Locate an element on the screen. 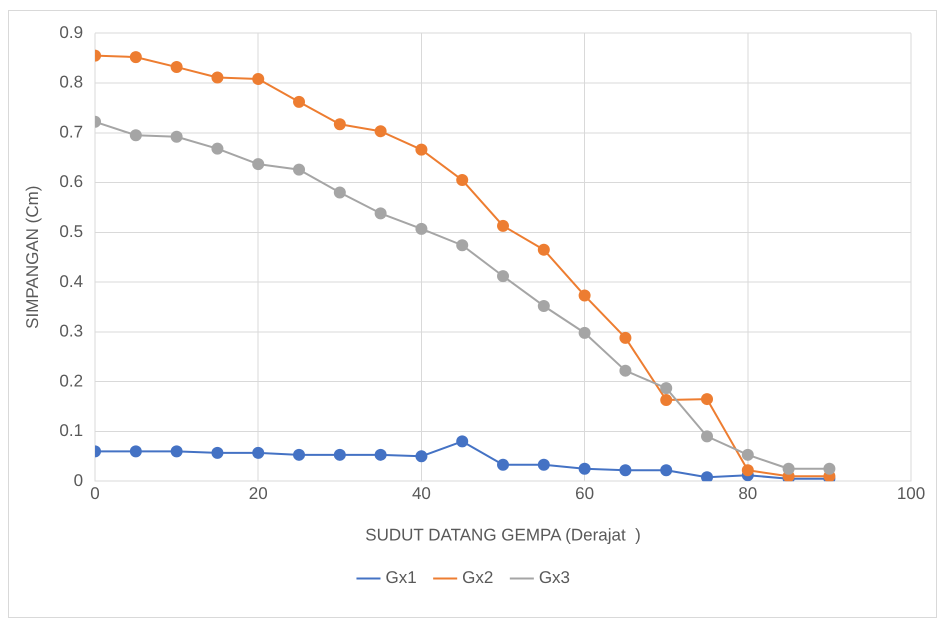 The image size is (939, 621). x-tick-label: 40 is located at coordinates (421, 494).